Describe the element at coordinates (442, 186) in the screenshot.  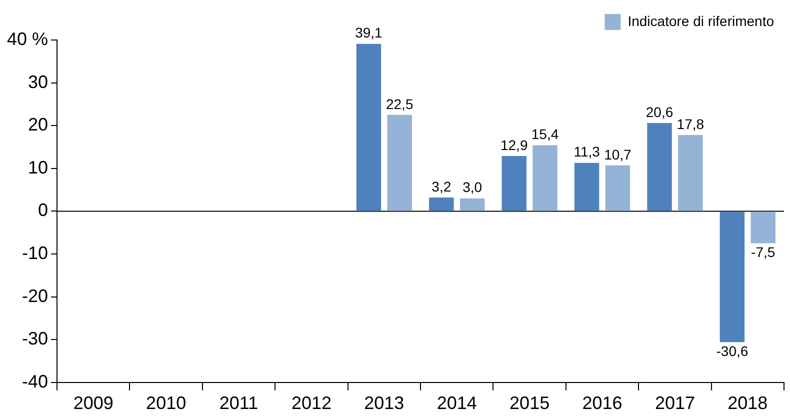
I see `data-label: 3,2` at that location.